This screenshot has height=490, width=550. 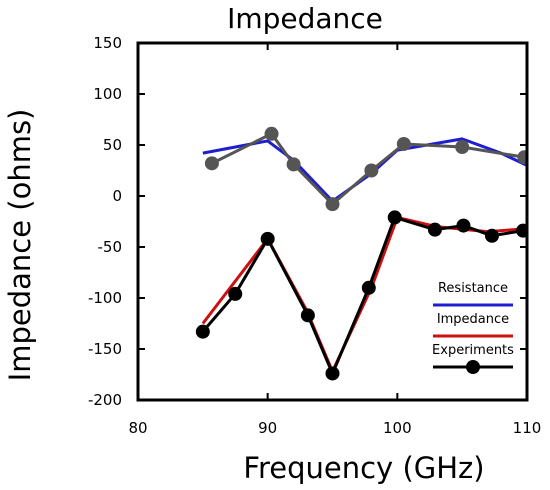 What do you see at coordinates (397, 428) in the screenshot?
I see `x-tick-label: 100` at bounding box center [397, 428].